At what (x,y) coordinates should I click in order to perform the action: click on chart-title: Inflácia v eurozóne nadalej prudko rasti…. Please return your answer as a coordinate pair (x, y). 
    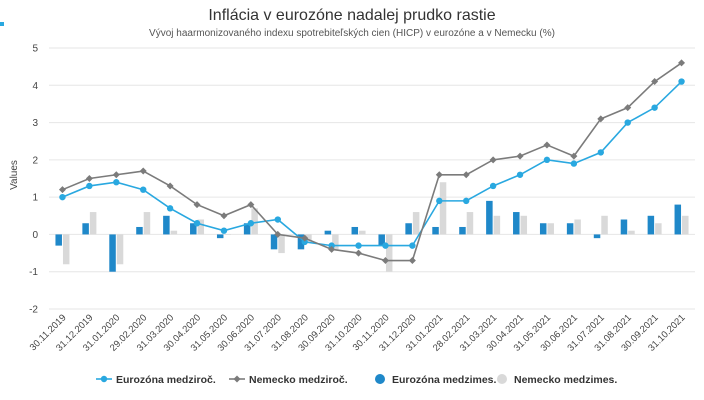
    Looking at the image, I should click on (351, 15).